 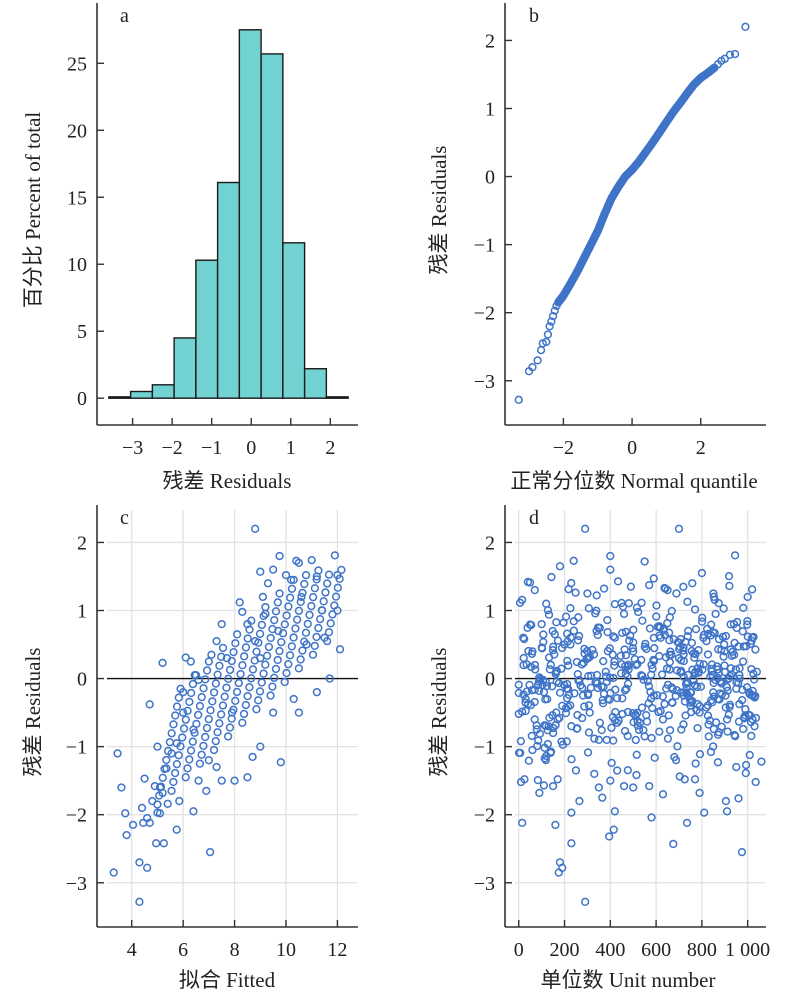 I want to click on y-tick-label: −2, so click(x=76, y=816).